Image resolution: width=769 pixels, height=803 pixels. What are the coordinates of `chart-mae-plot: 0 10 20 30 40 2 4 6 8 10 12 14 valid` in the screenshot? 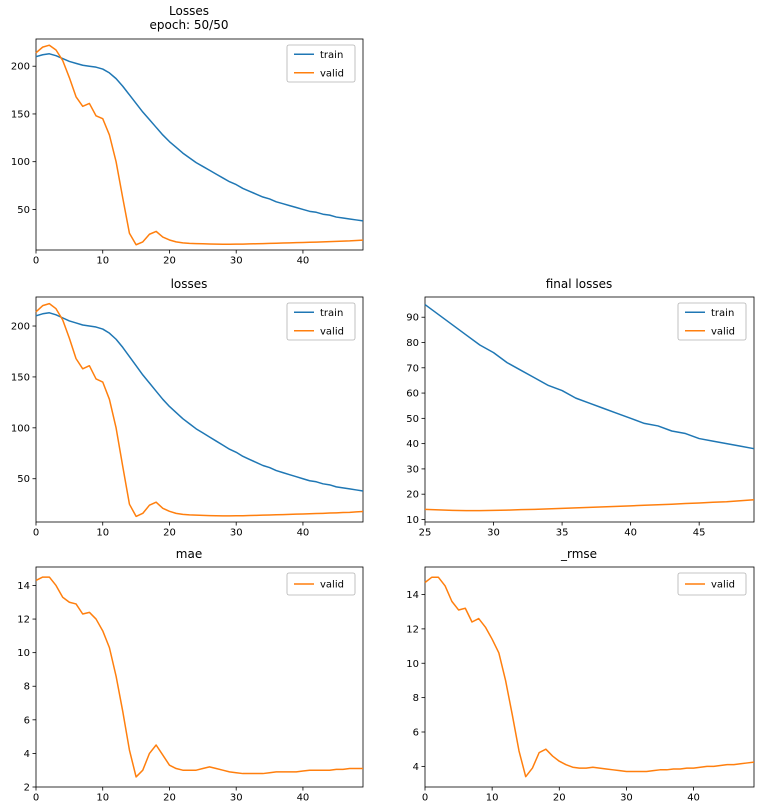 It's located at (189, 682).